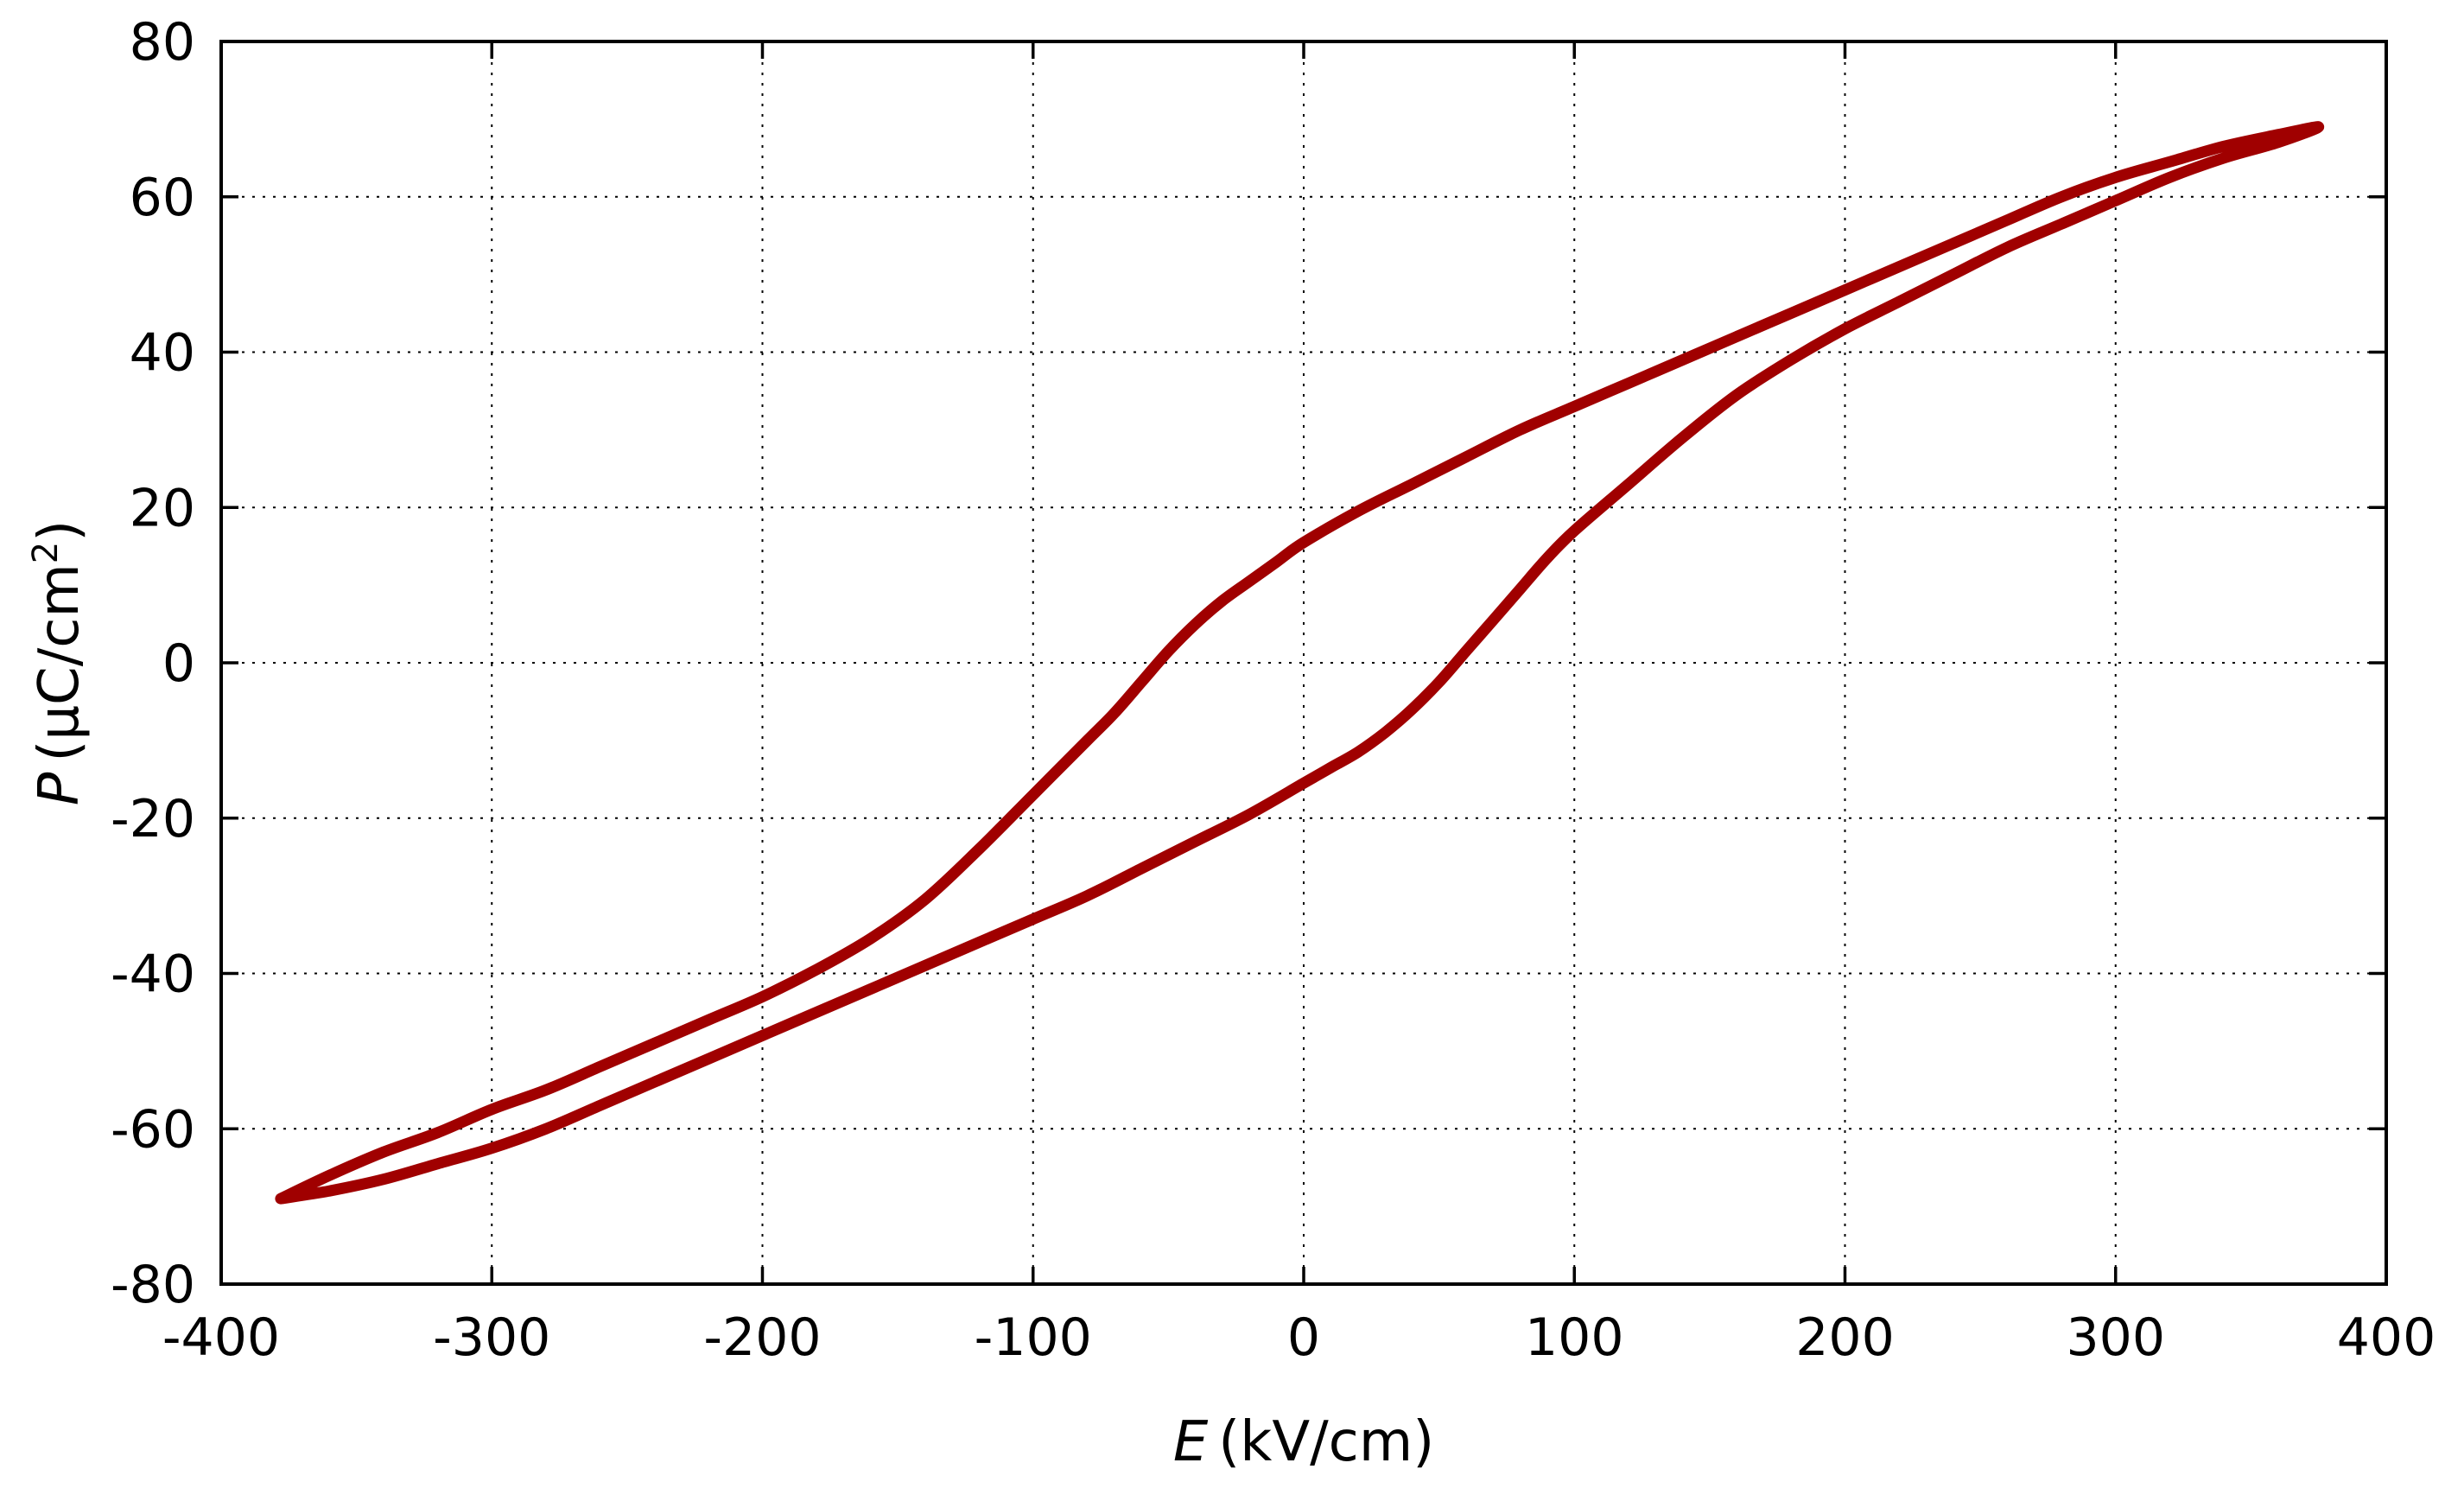  What do you see at coordinates (178, 664) in the screenshot?
I see `y-tick-label: 0` at bounding box center [178, 664].